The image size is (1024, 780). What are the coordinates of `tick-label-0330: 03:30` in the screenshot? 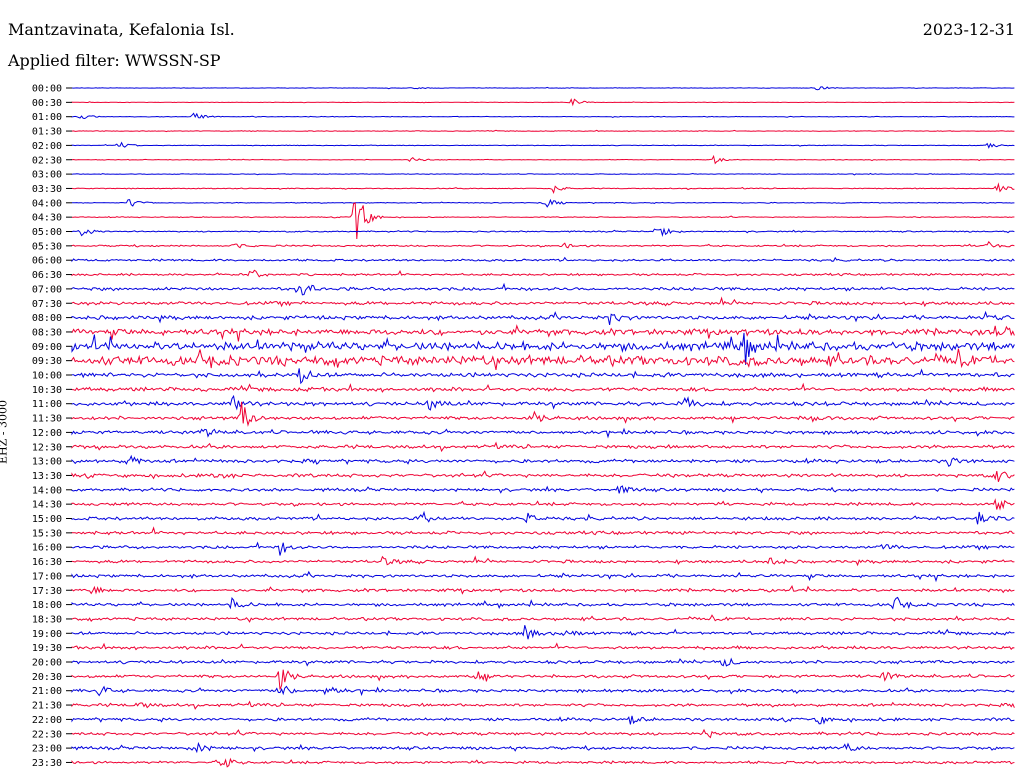 It's located at (47, 189).